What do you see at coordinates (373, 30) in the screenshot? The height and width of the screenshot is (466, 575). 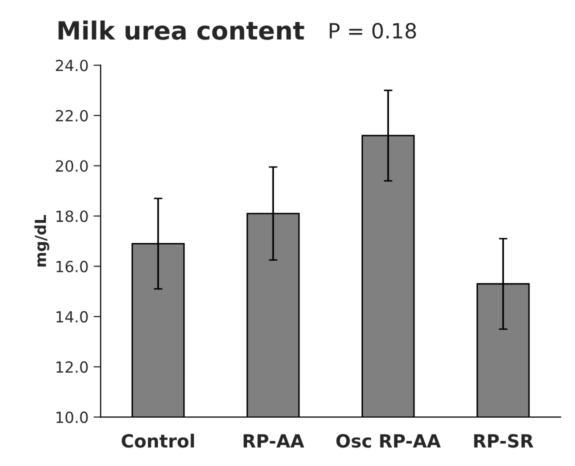 I see `text: P = 0.18` at bounding box center [373, 30].